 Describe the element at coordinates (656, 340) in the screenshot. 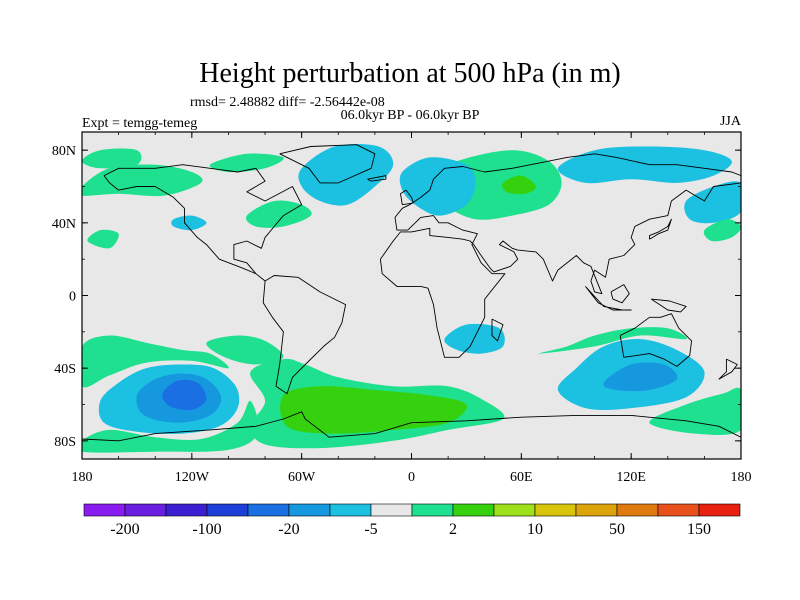

I see `coastline-australia` at that location.